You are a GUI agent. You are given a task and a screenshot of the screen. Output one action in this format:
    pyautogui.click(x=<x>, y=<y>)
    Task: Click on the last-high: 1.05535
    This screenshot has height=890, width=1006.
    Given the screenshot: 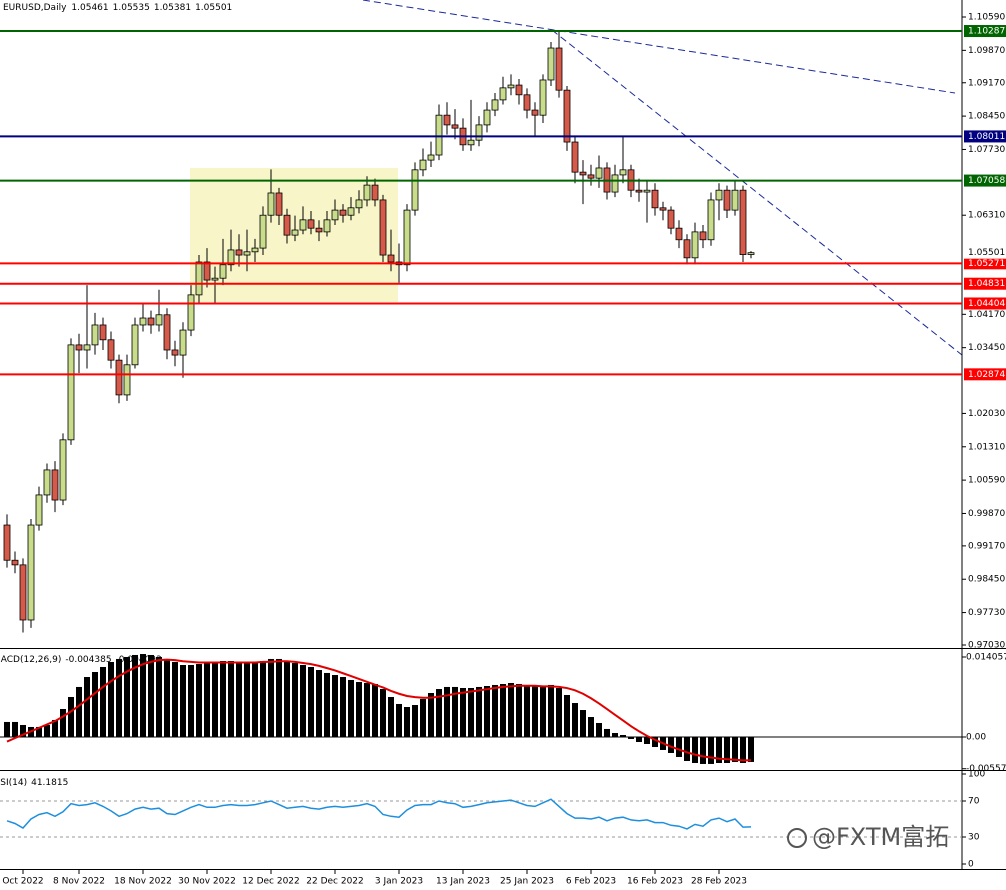 What is the action you would take?
    pyautogui.click(x=131, y=8)
    